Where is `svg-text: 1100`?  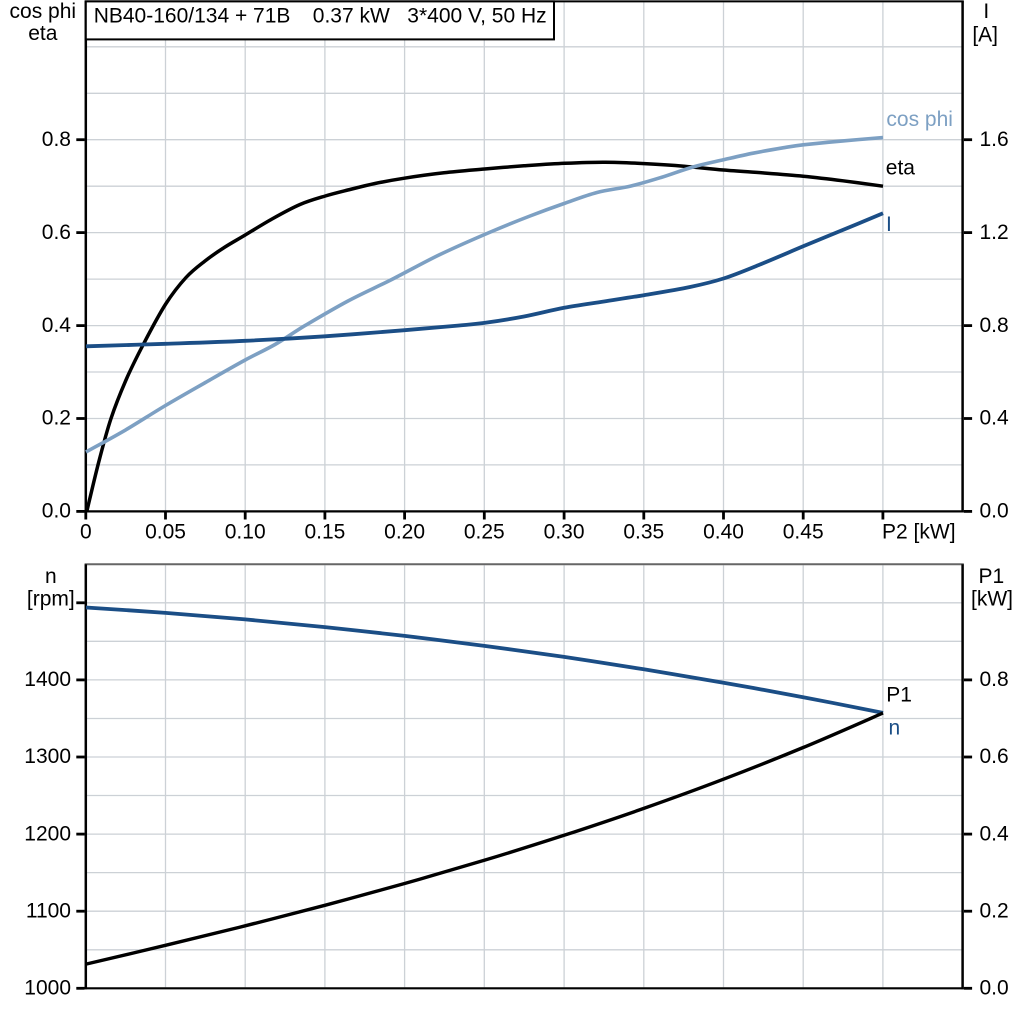 svg-text: 1100 is located at coordinates (48, 910).